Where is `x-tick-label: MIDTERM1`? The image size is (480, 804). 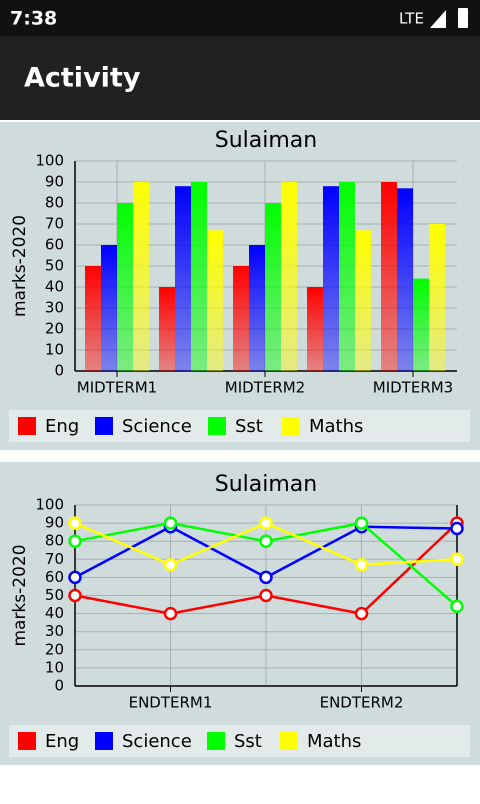
x-tick-label: MIDTERM1 is located at coordinates (117, 388).